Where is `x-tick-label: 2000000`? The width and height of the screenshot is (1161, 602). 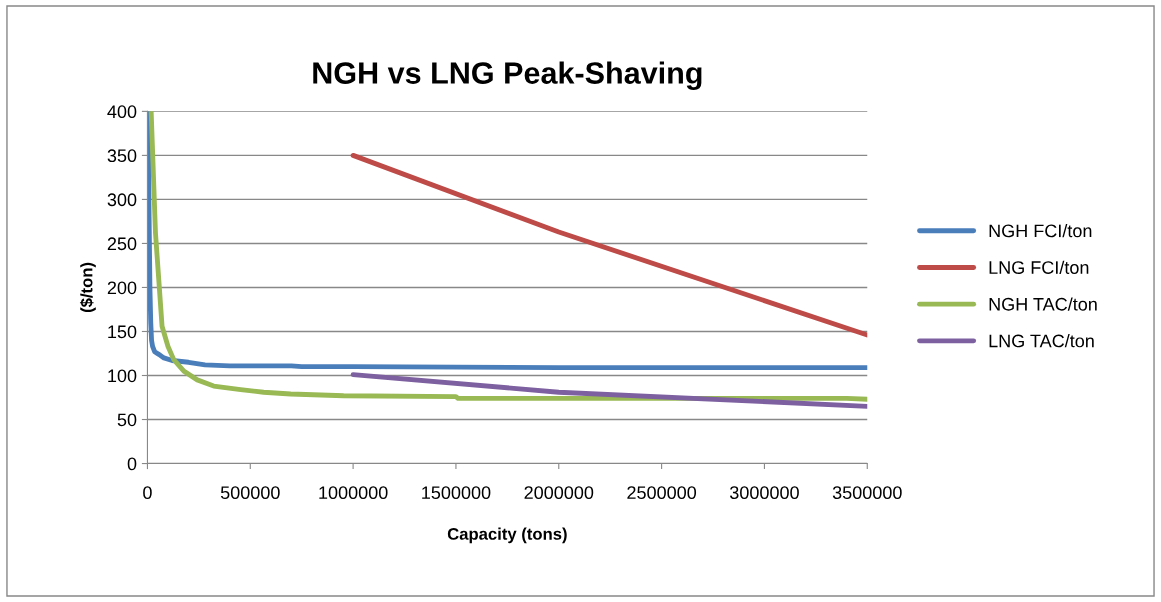
x-tick-label: 2000000 is located at coordinates (559, 493).